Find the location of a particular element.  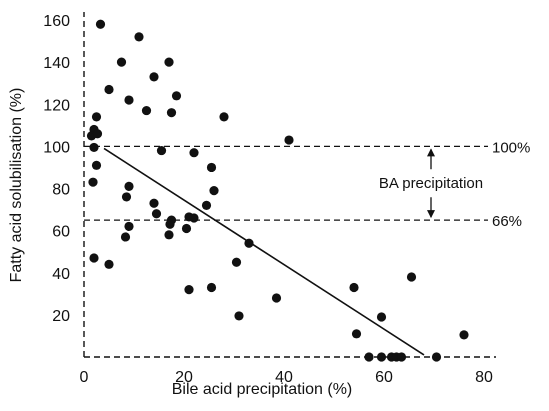

y-axis-title: Fatty acid solubilisation (%) is located at coordinates (16, 185).